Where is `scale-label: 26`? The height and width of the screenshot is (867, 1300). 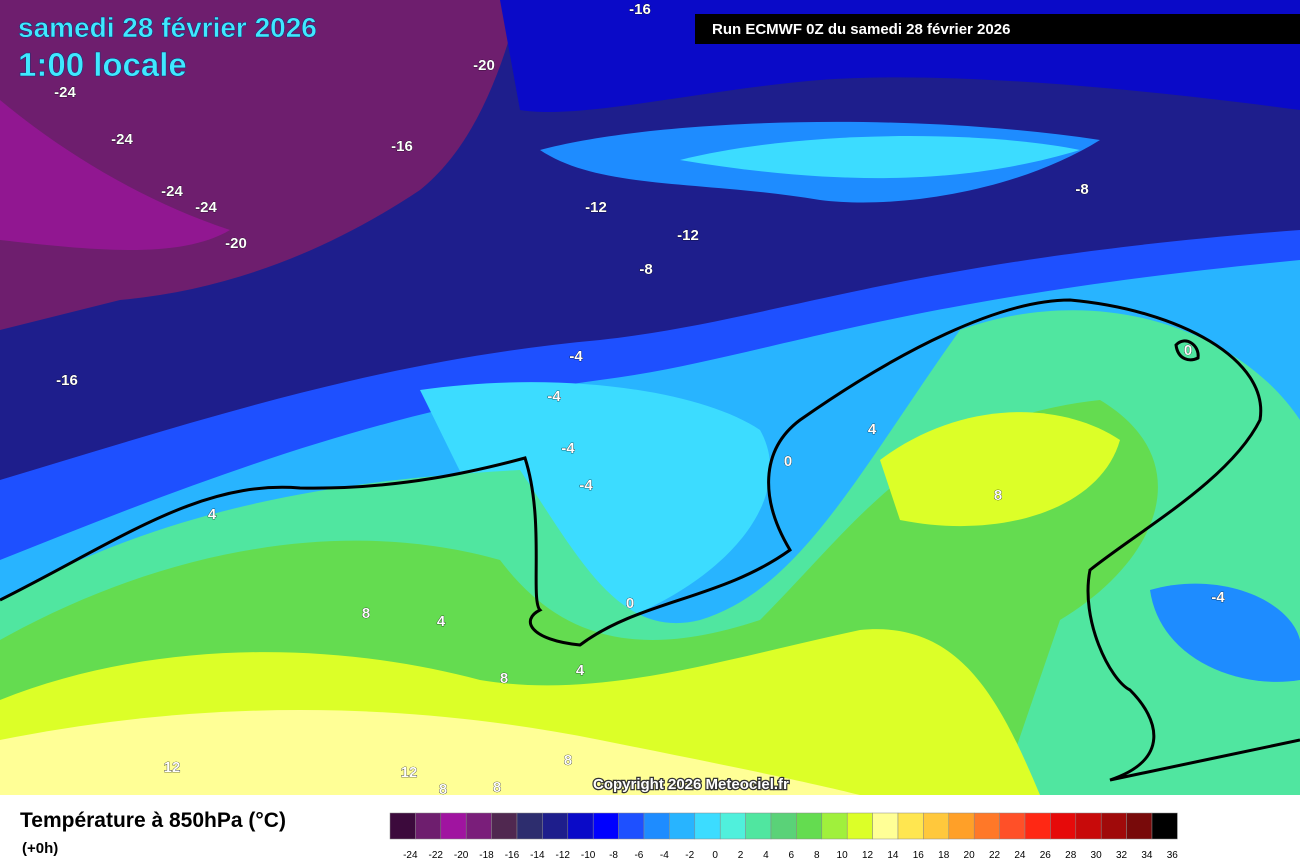
scale-label: 26 is located at coordinates (1046, 855).